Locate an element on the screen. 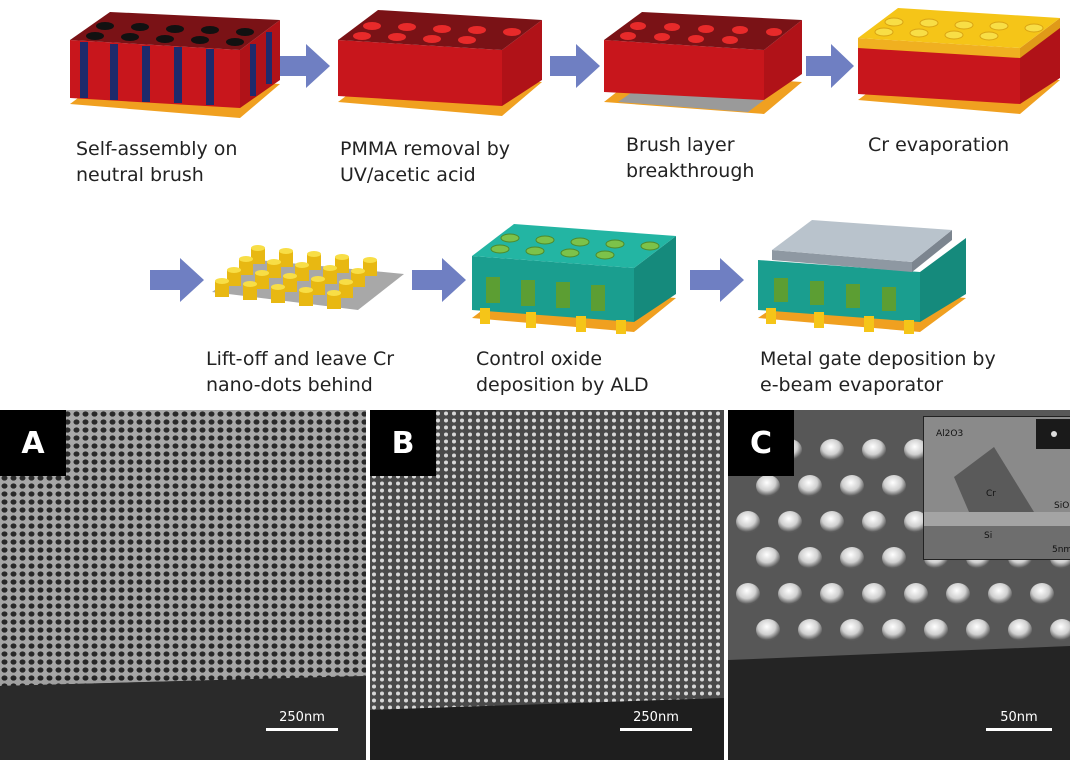 The image size is (1070, 760). inset-label-sio: SiO is located at coordinates (1062, 506).